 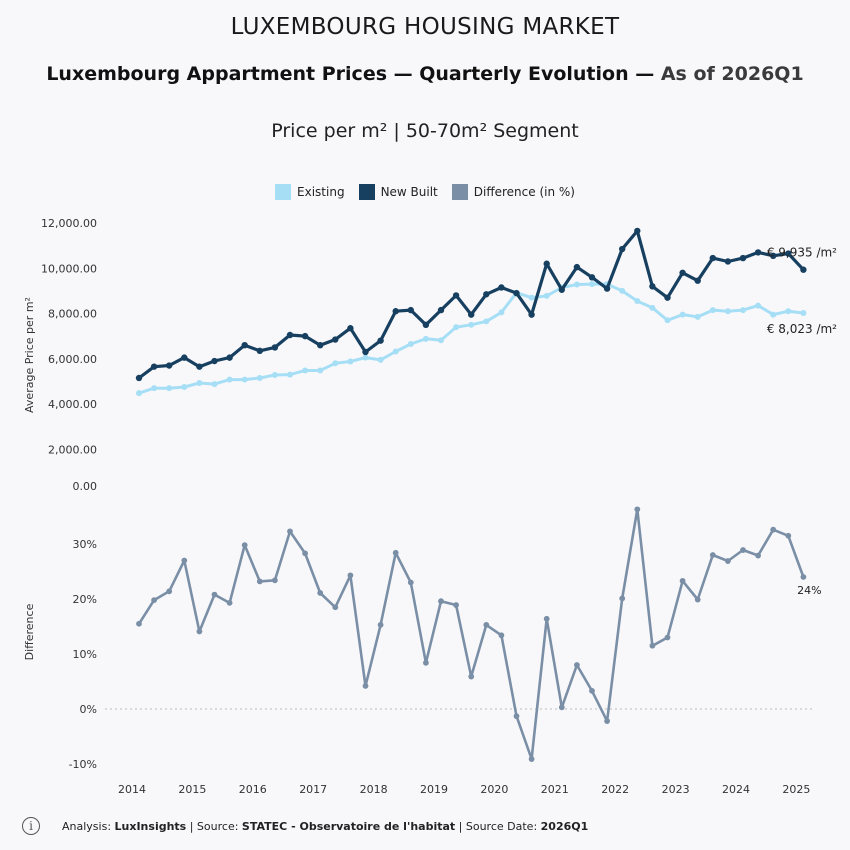 I want to click on y-tick-label-top: 6,000.00, so click(x=72, y=359).